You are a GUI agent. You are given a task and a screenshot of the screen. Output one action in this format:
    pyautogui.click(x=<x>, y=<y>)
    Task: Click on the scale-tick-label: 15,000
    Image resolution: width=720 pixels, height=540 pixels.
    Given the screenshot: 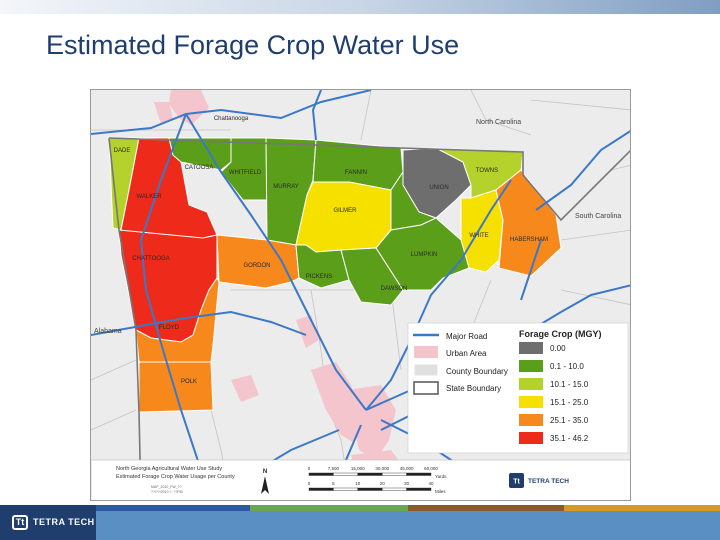 What is the action you would take?
    pyautogui.click(x=358, y=468)
    